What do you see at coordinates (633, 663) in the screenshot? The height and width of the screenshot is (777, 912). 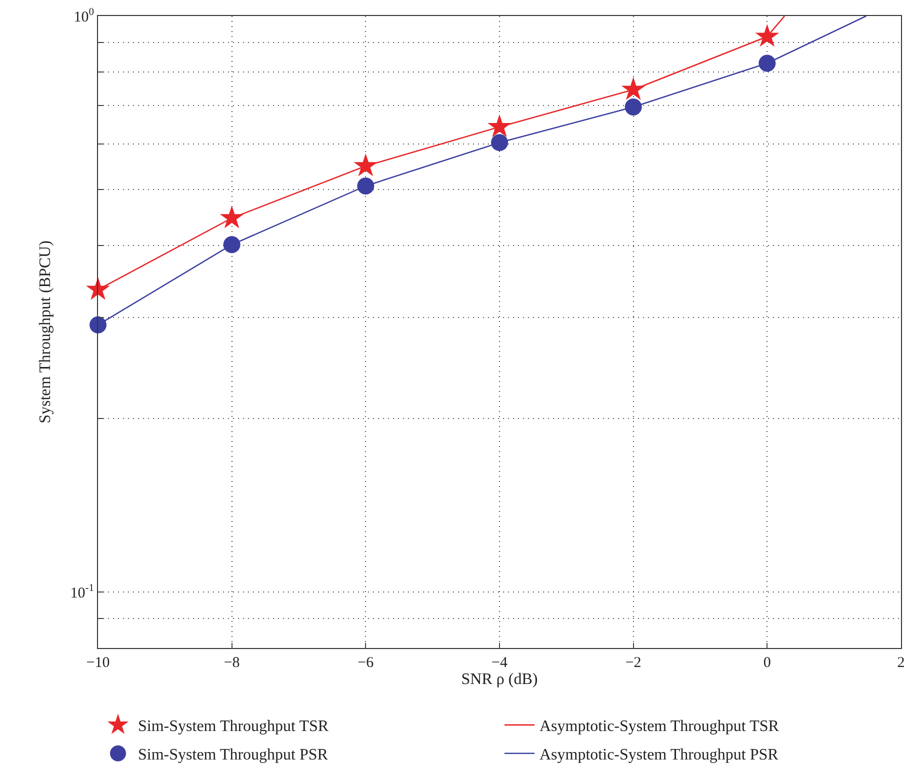 I see `x-tick-label: −2` at bounding box center [633, 663].